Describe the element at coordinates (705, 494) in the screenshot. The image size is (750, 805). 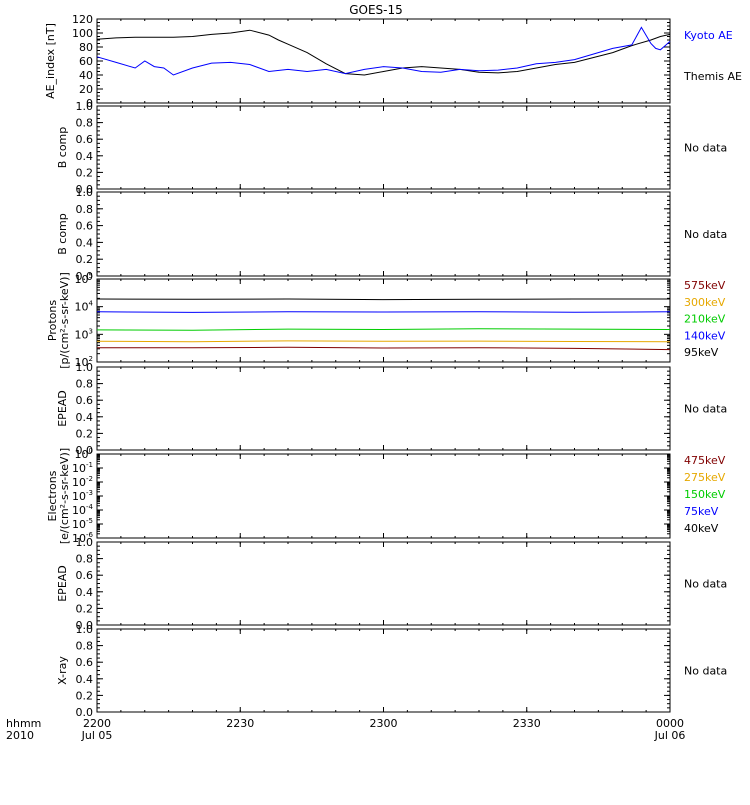
I see `legend-entry: 150keV` at that location.